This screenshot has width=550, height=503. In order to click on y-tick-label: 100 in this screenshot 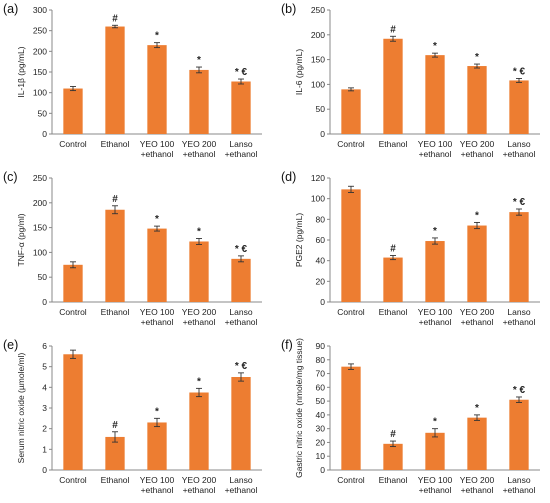, I will do `click(40, 252)`.